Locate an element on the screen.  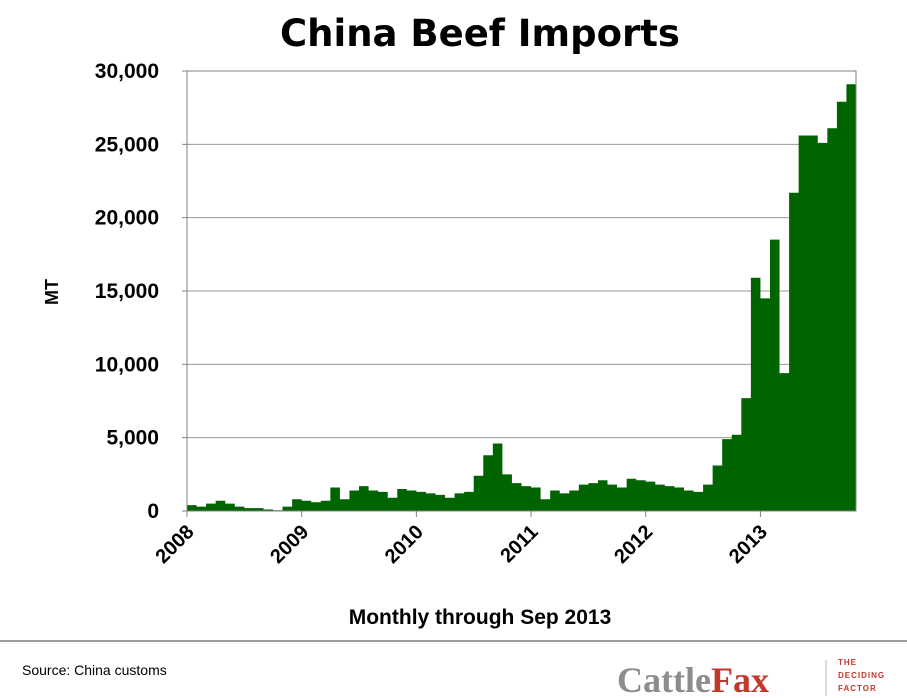
x-axis-label: Monthly through Sep 2013 is located at coordinates (480, 617).